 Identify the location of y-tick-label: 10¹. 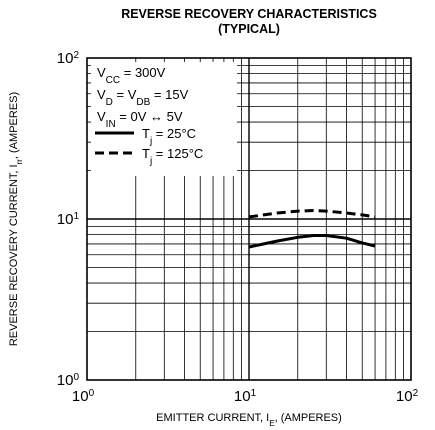
(68, 220).